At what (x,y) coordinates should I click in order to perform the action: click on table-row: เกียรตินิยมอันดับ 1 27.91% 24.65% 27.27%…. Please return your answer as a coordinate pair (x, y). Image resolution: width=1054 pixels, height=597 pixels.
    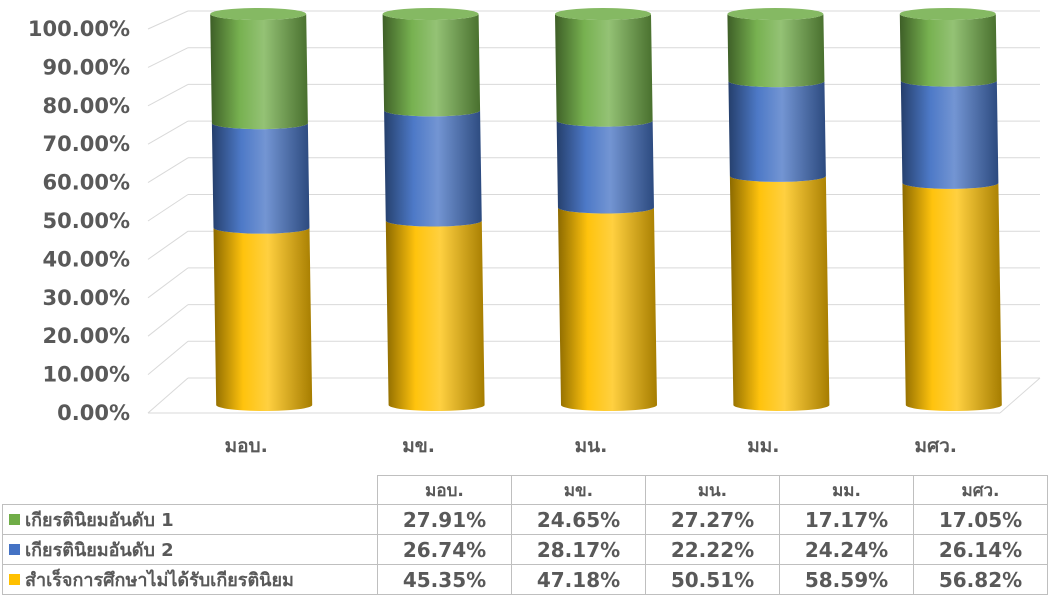
    Looking at the image, I should click on (525, 519).